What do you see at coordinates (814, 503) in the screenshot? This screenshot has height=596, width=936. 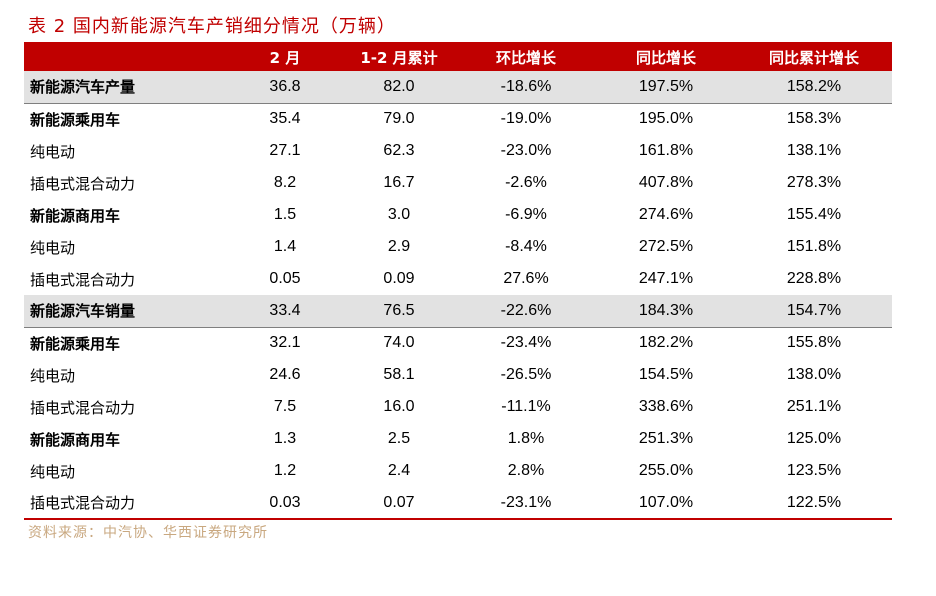 I see `table-cell: 122.5%` at bounding box center [814, 503].